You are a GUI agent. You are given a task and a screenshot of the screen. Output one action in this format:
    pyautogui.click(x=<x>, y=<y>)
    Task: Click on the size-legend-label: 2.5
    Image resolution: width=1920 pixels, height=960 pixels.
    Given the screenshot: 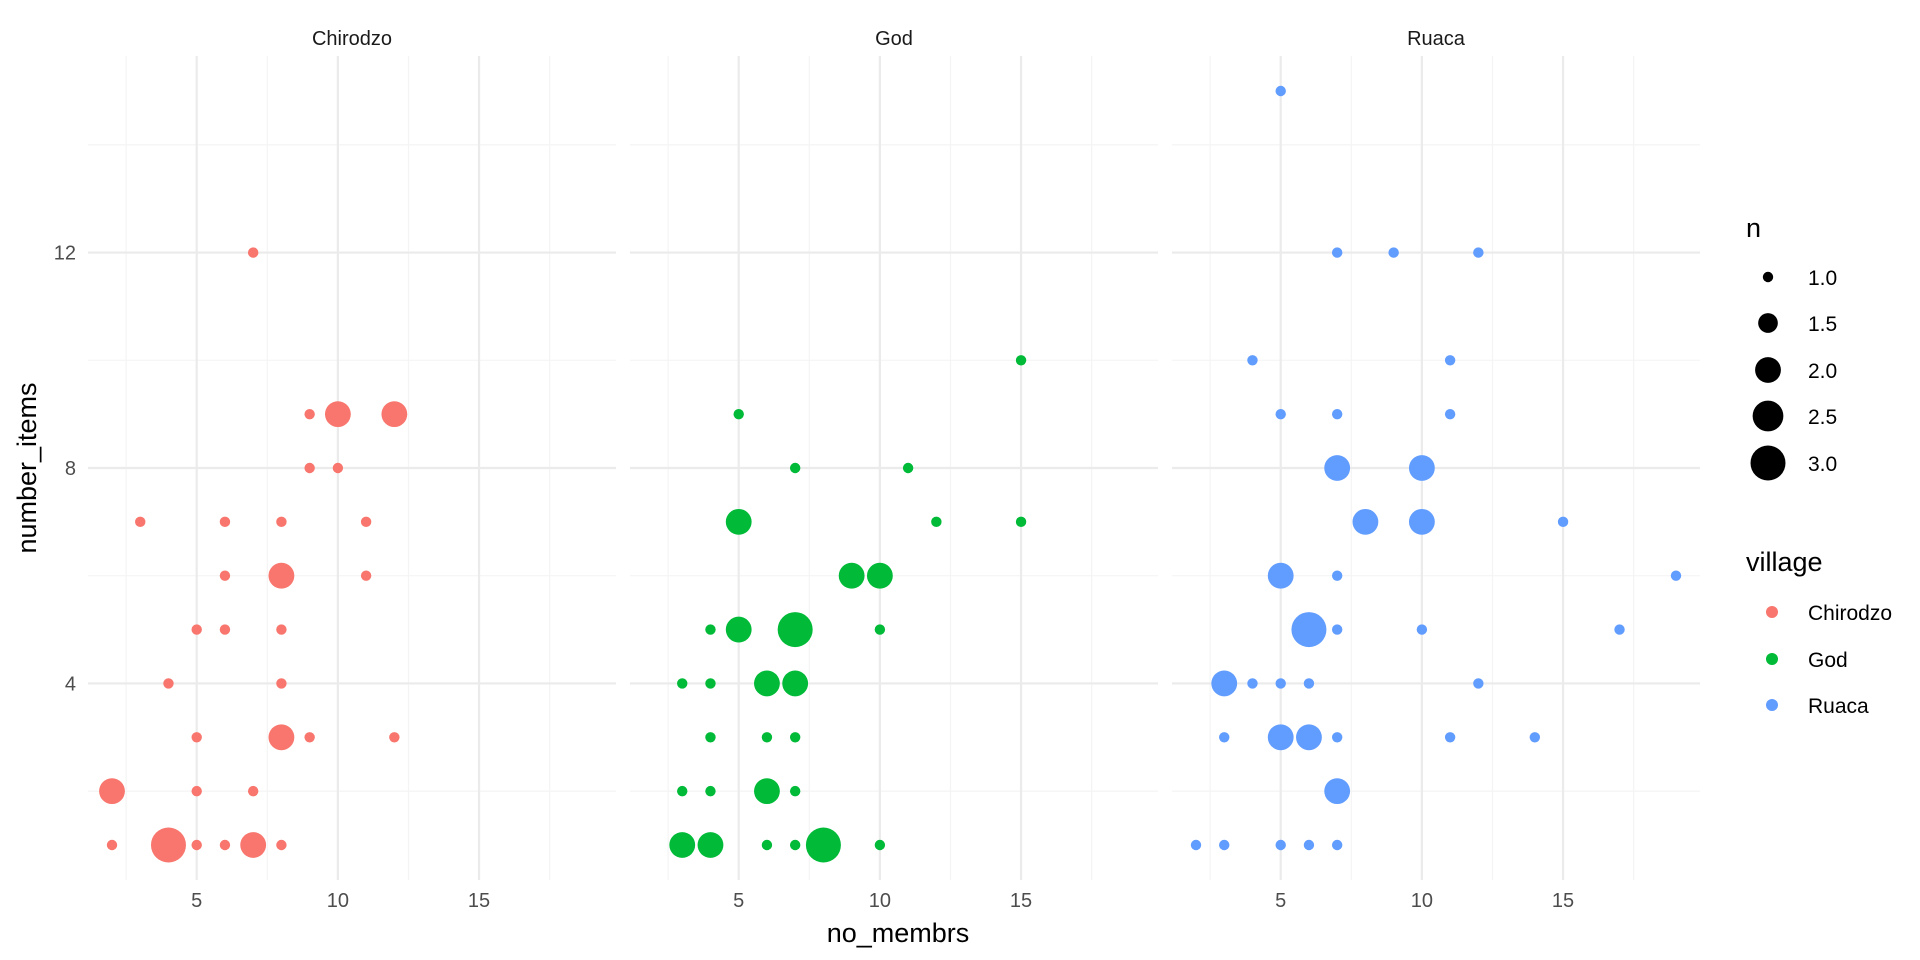 What is the action you would take?
    pyautogui.click(x=1822, y=417)
    